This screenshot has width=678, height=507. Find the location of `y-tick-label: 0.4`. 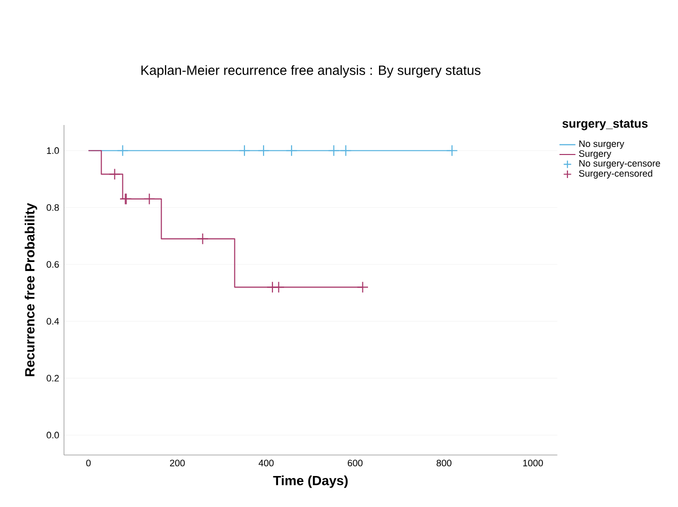

y-tick-label: 0.4 is located at coordinates (53, 321).